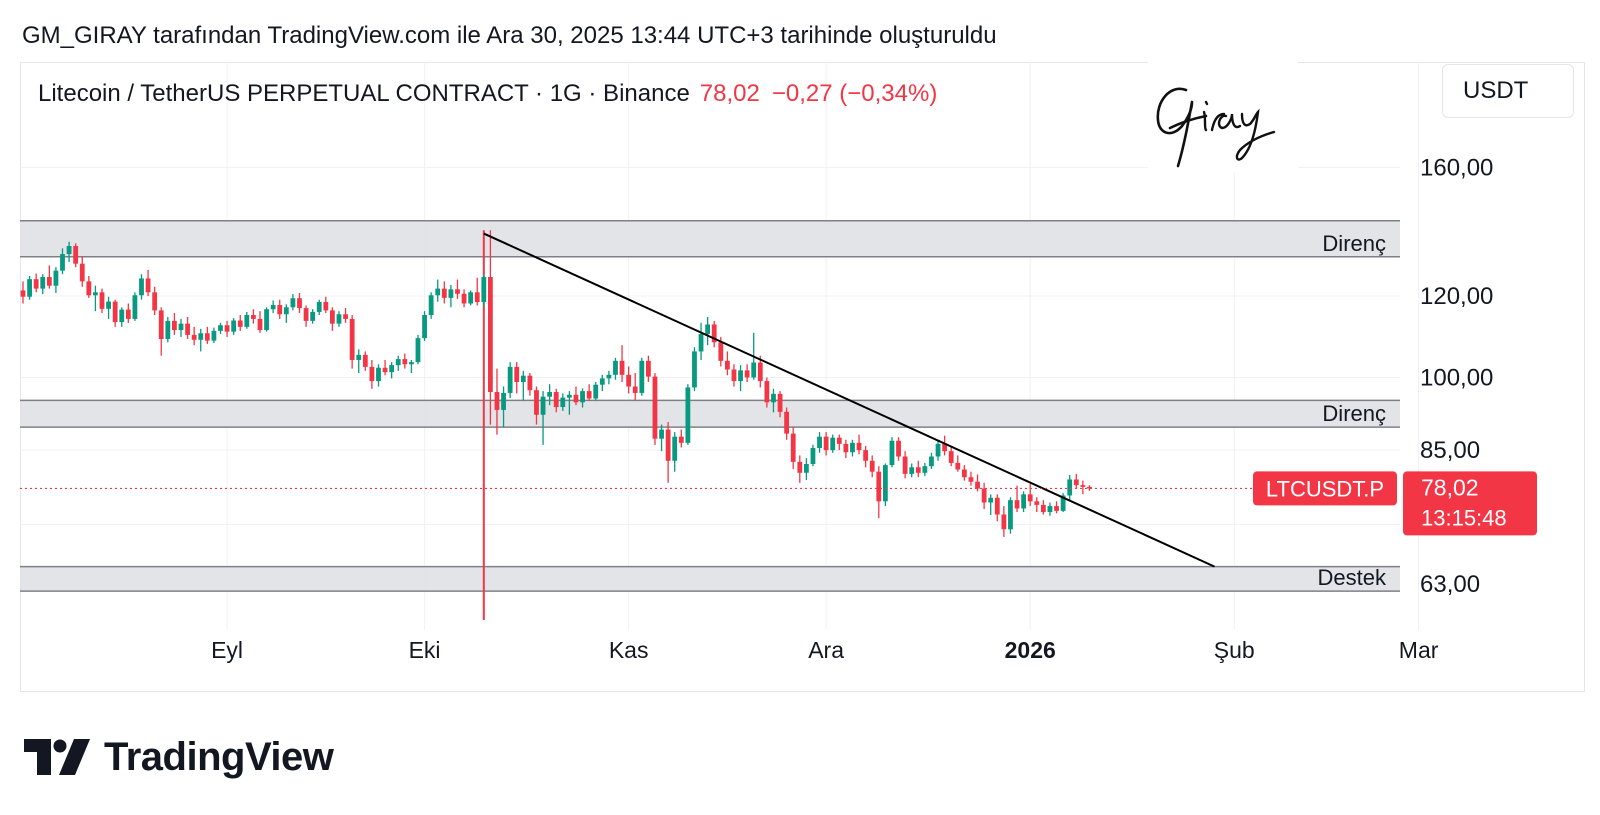 This screenshot has width=1600, height=815. I want to click on countdown-label: 13:15:48, so click(1464, 517).